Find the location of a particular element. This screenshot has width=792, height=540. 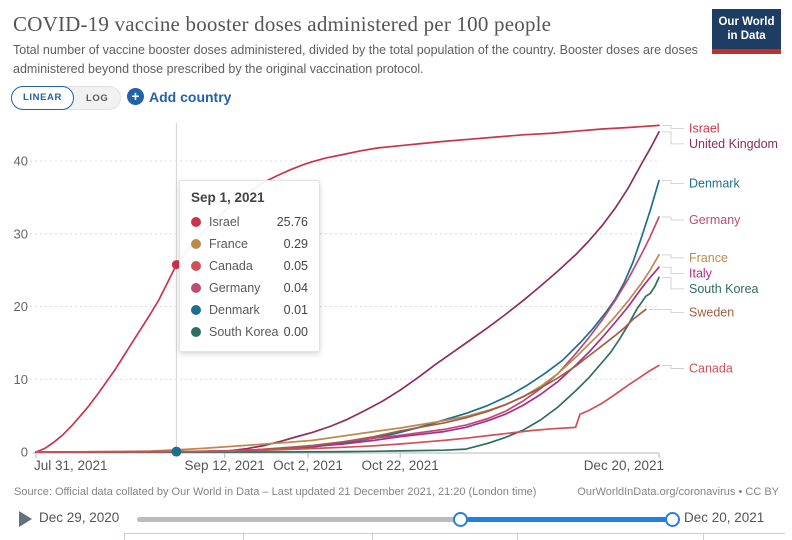

timeline-end-handle is located at coordinates (672, 519).